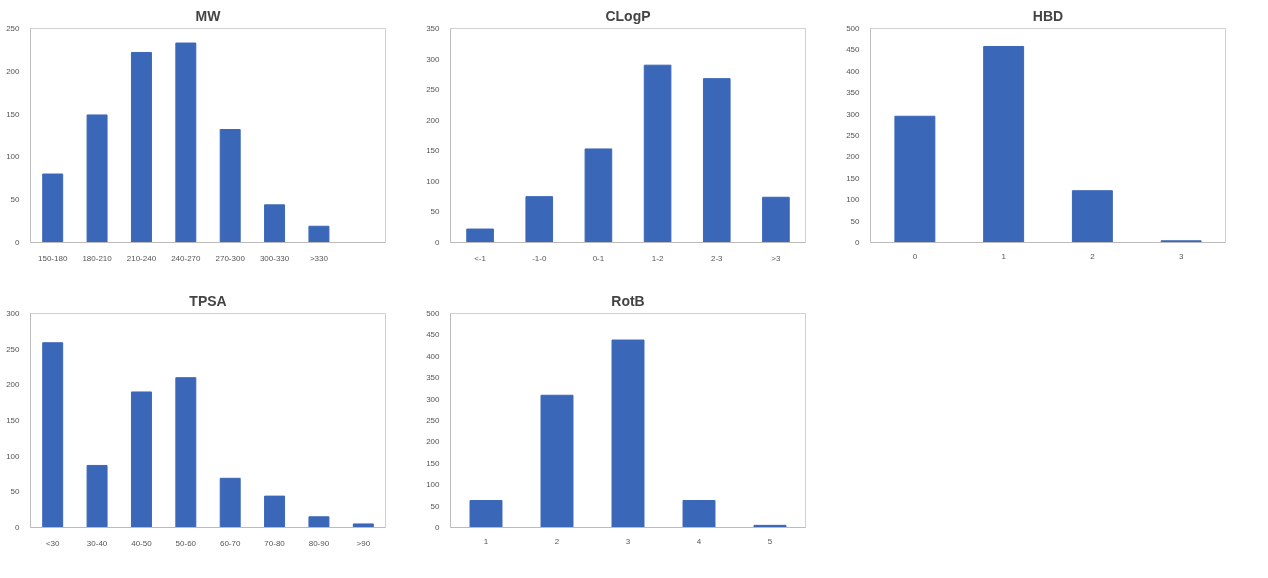  I want to click on x-tick-label: 180-210, so click(97, 258).